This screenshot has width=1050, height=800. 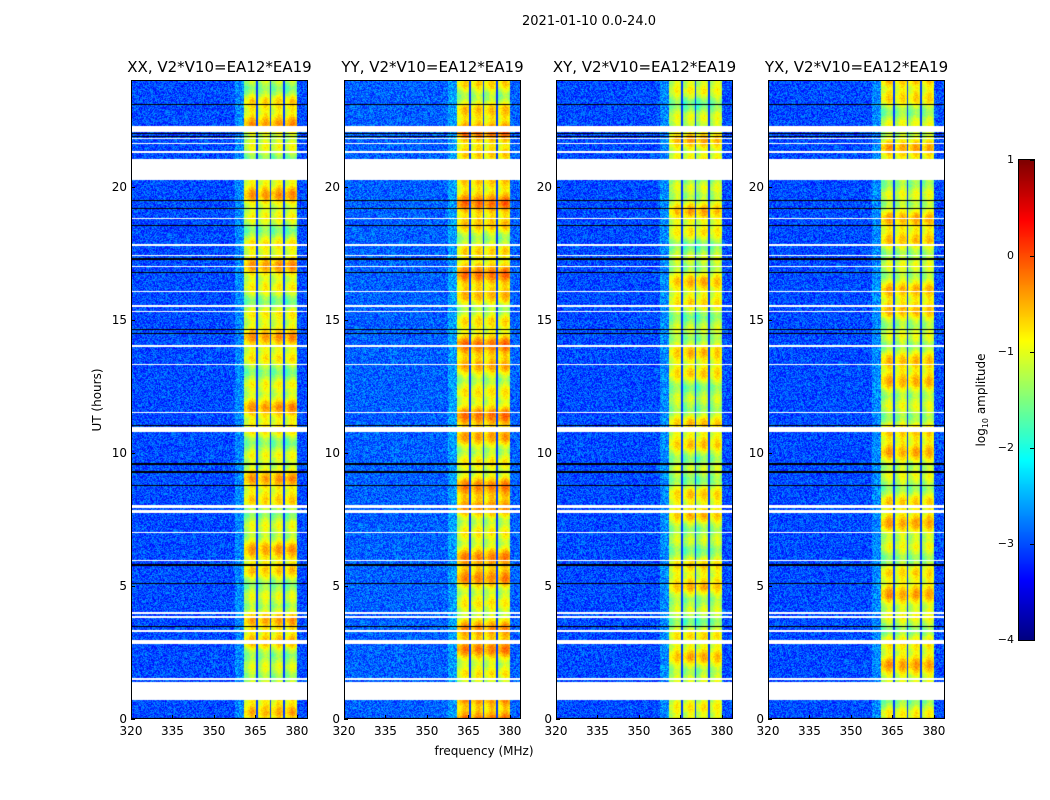 I want to click on colorbar-tick-label: −4, so click(x=1005, y=639).